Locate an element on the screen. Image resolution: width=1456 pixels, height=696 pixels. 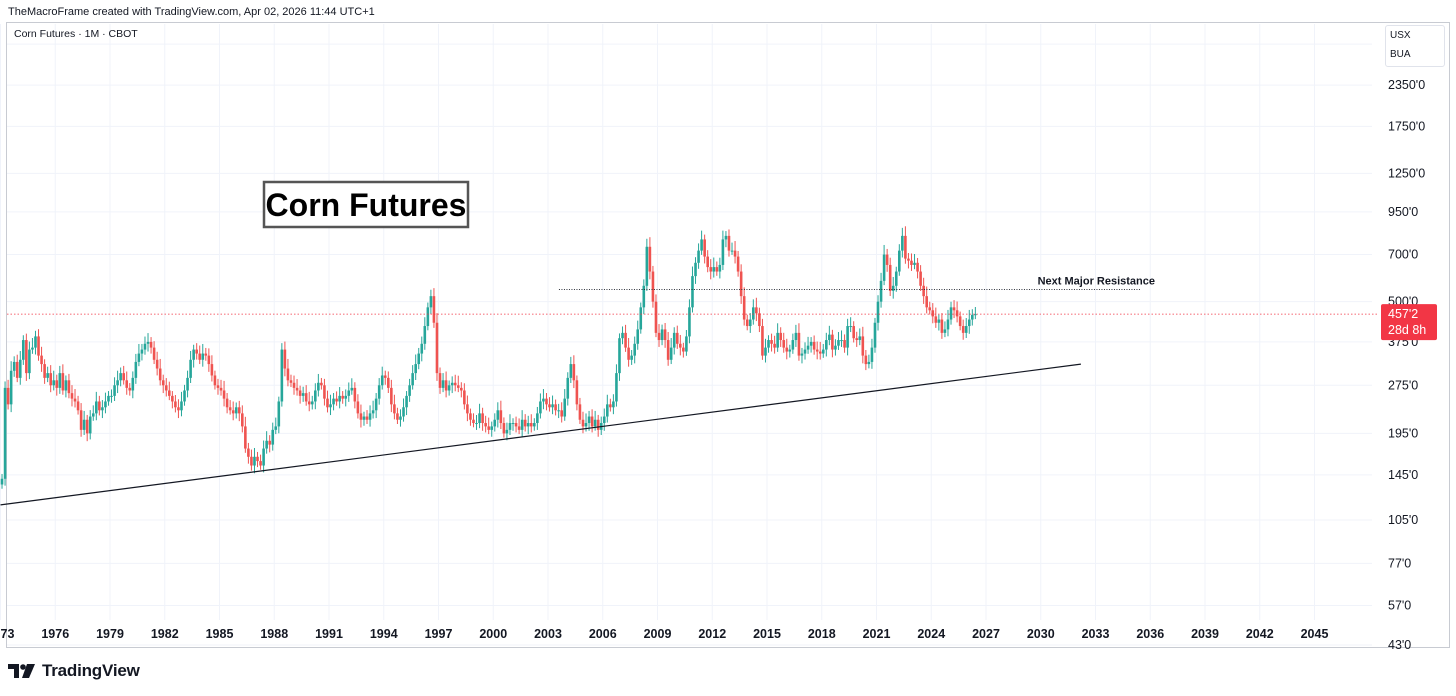
x-tick-label: 2027 is located at coordinates (986, 634).